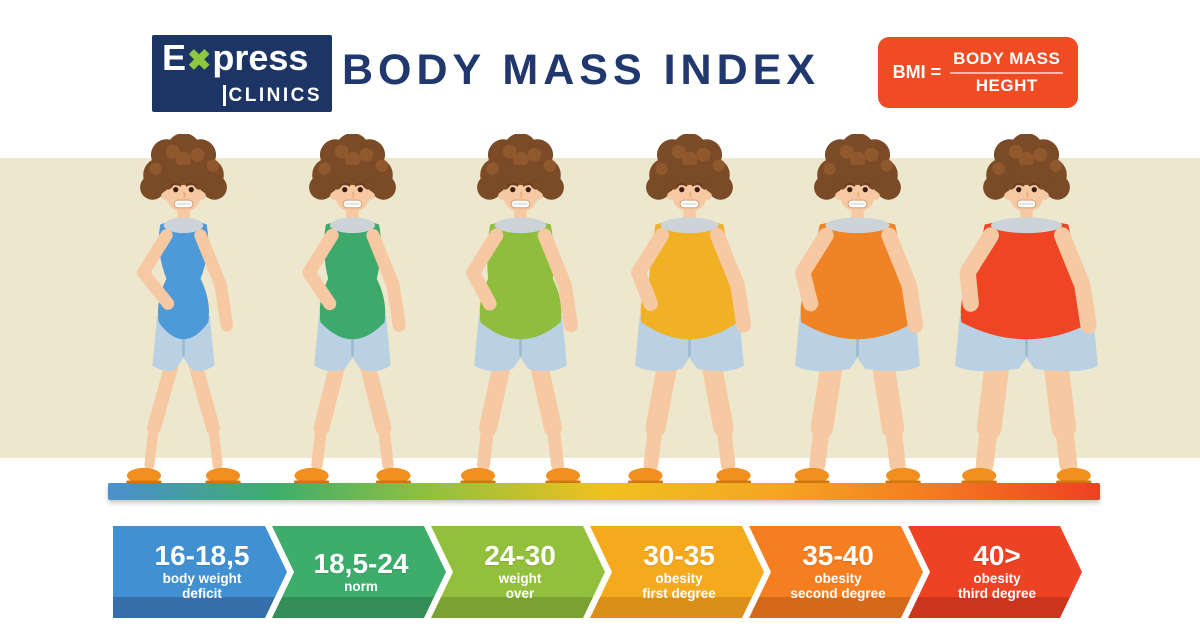 The image size is (1200, 630). Describe the element at coordinates (520, 578) in the screenshot. I see `segment-label-line1: weight` at that location.